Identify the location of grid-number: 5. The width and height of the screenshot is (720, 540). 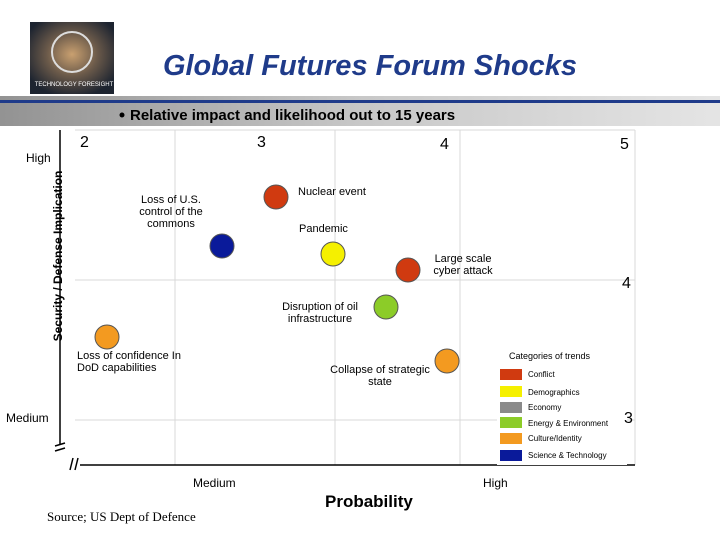
(624, 144).